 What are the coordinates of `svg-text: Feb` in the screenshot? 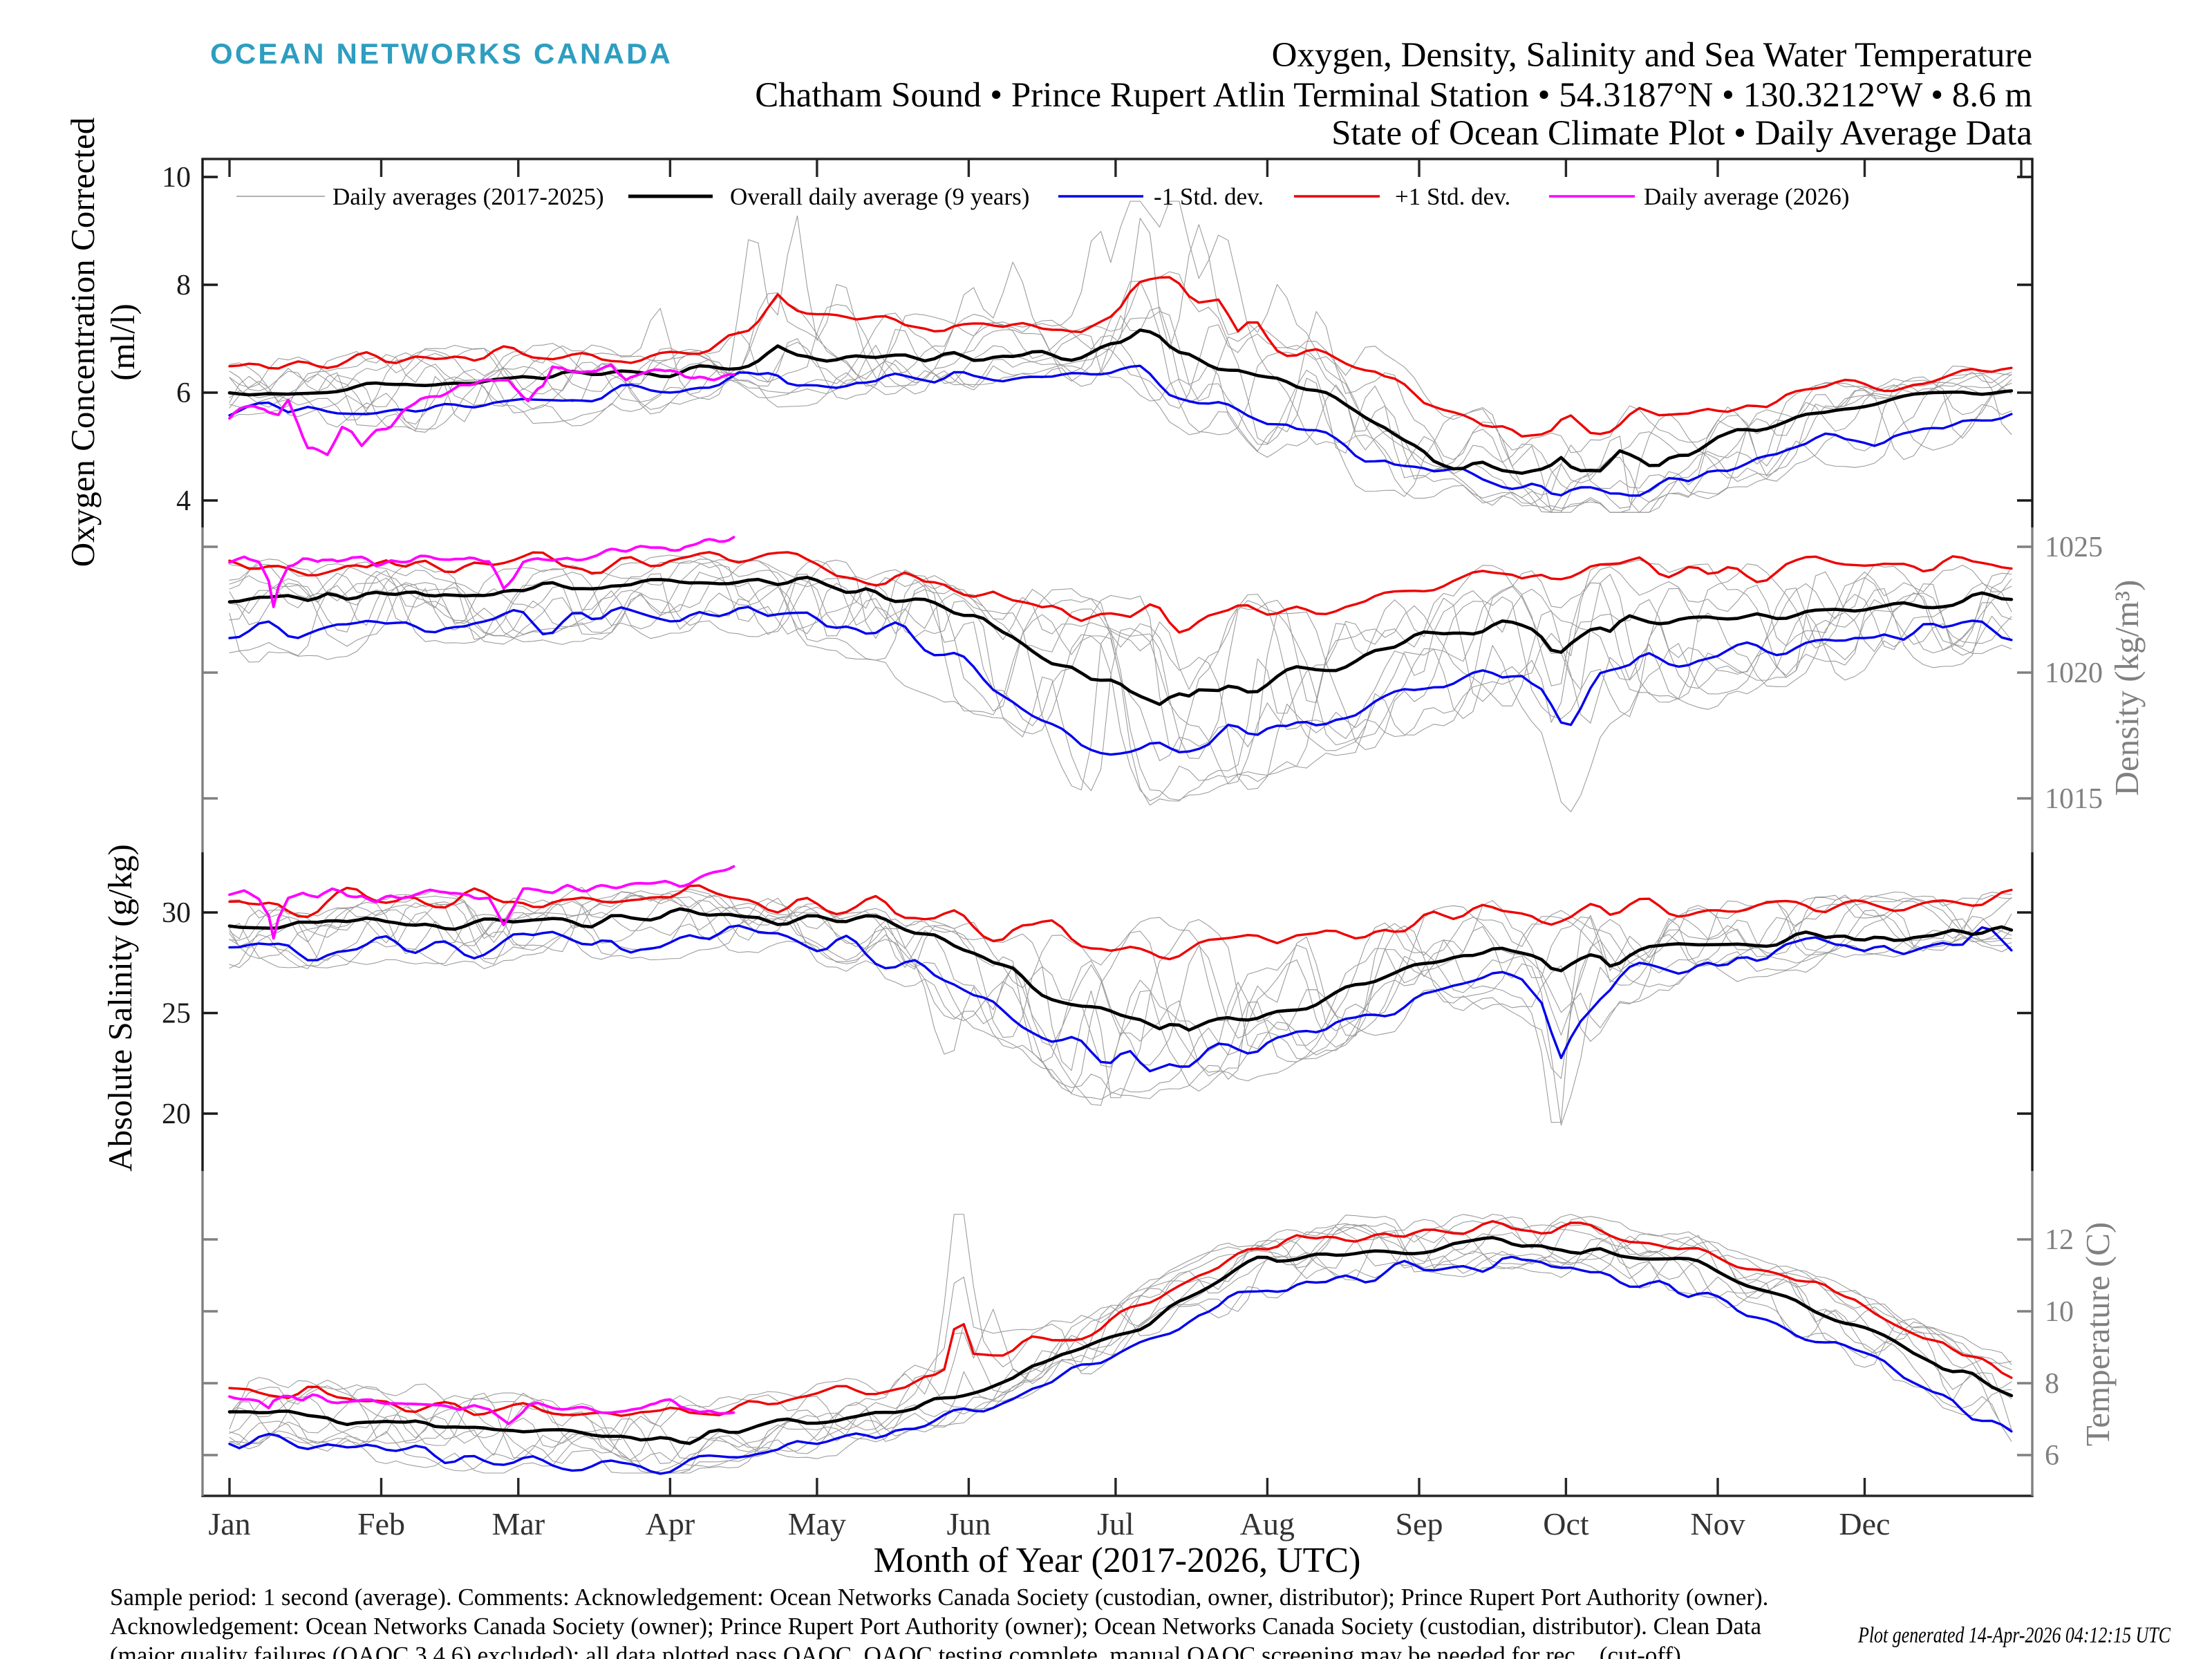 It's located at (381, 1523).